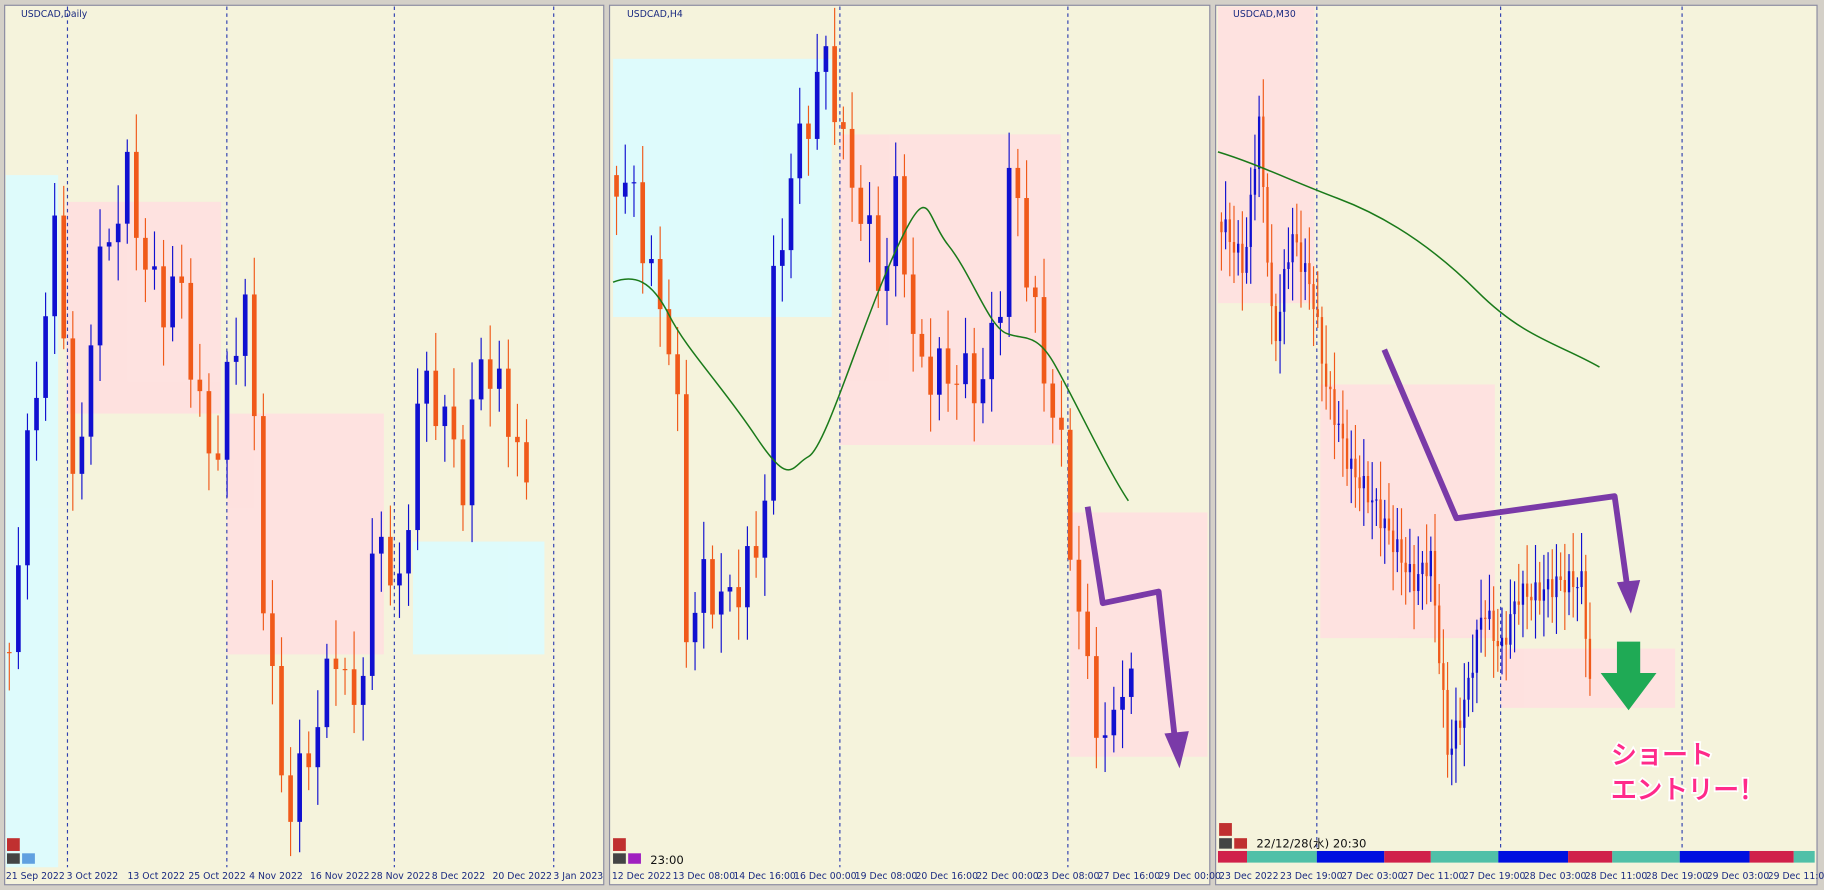  What do you see at coordinates (1248, 876) in the screenshot?
I see `x-label: 23 Dec 2022` at bounding box center [1248, 876].